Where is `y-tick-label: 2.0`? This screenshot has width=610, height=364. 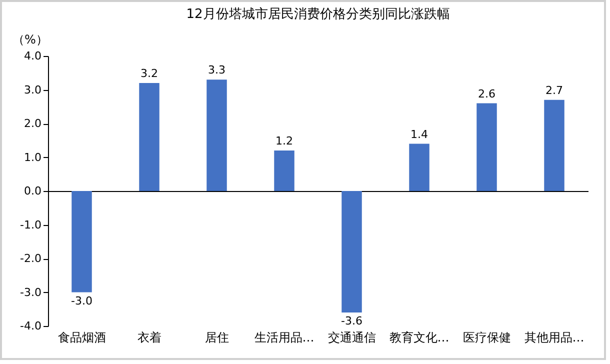
y-tick-label: 2.0 is located at coordinates (33, 123).